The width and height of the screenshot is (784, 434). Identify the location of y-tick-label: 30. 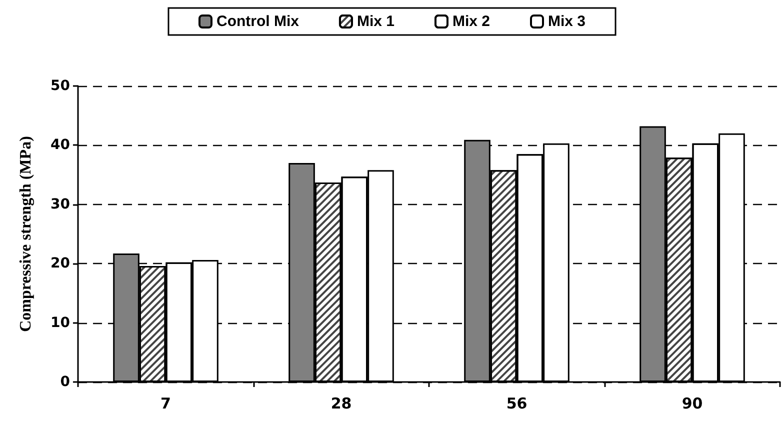
(60, 204).